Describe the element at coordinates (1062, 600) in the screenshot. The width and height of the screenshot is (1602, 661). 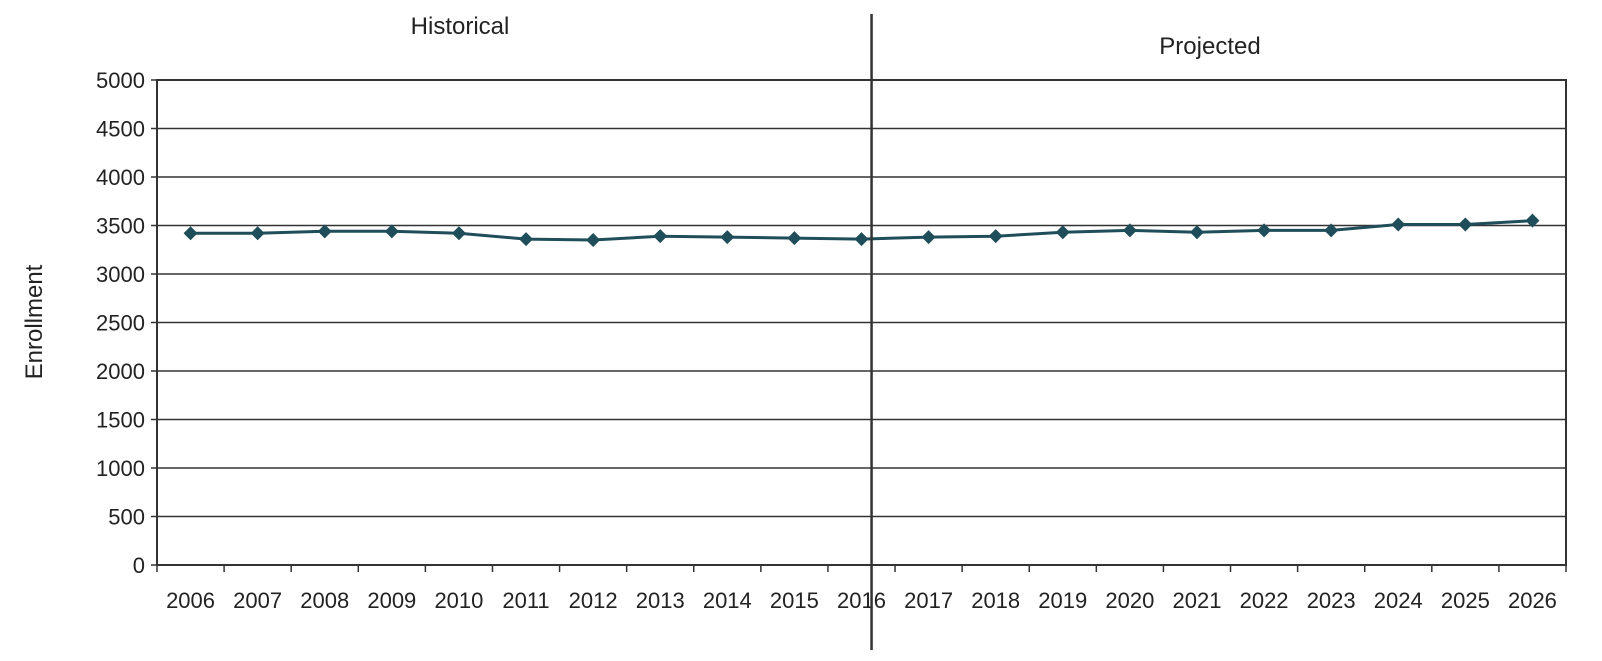
I see `x-tick-label: 2019` at that location.